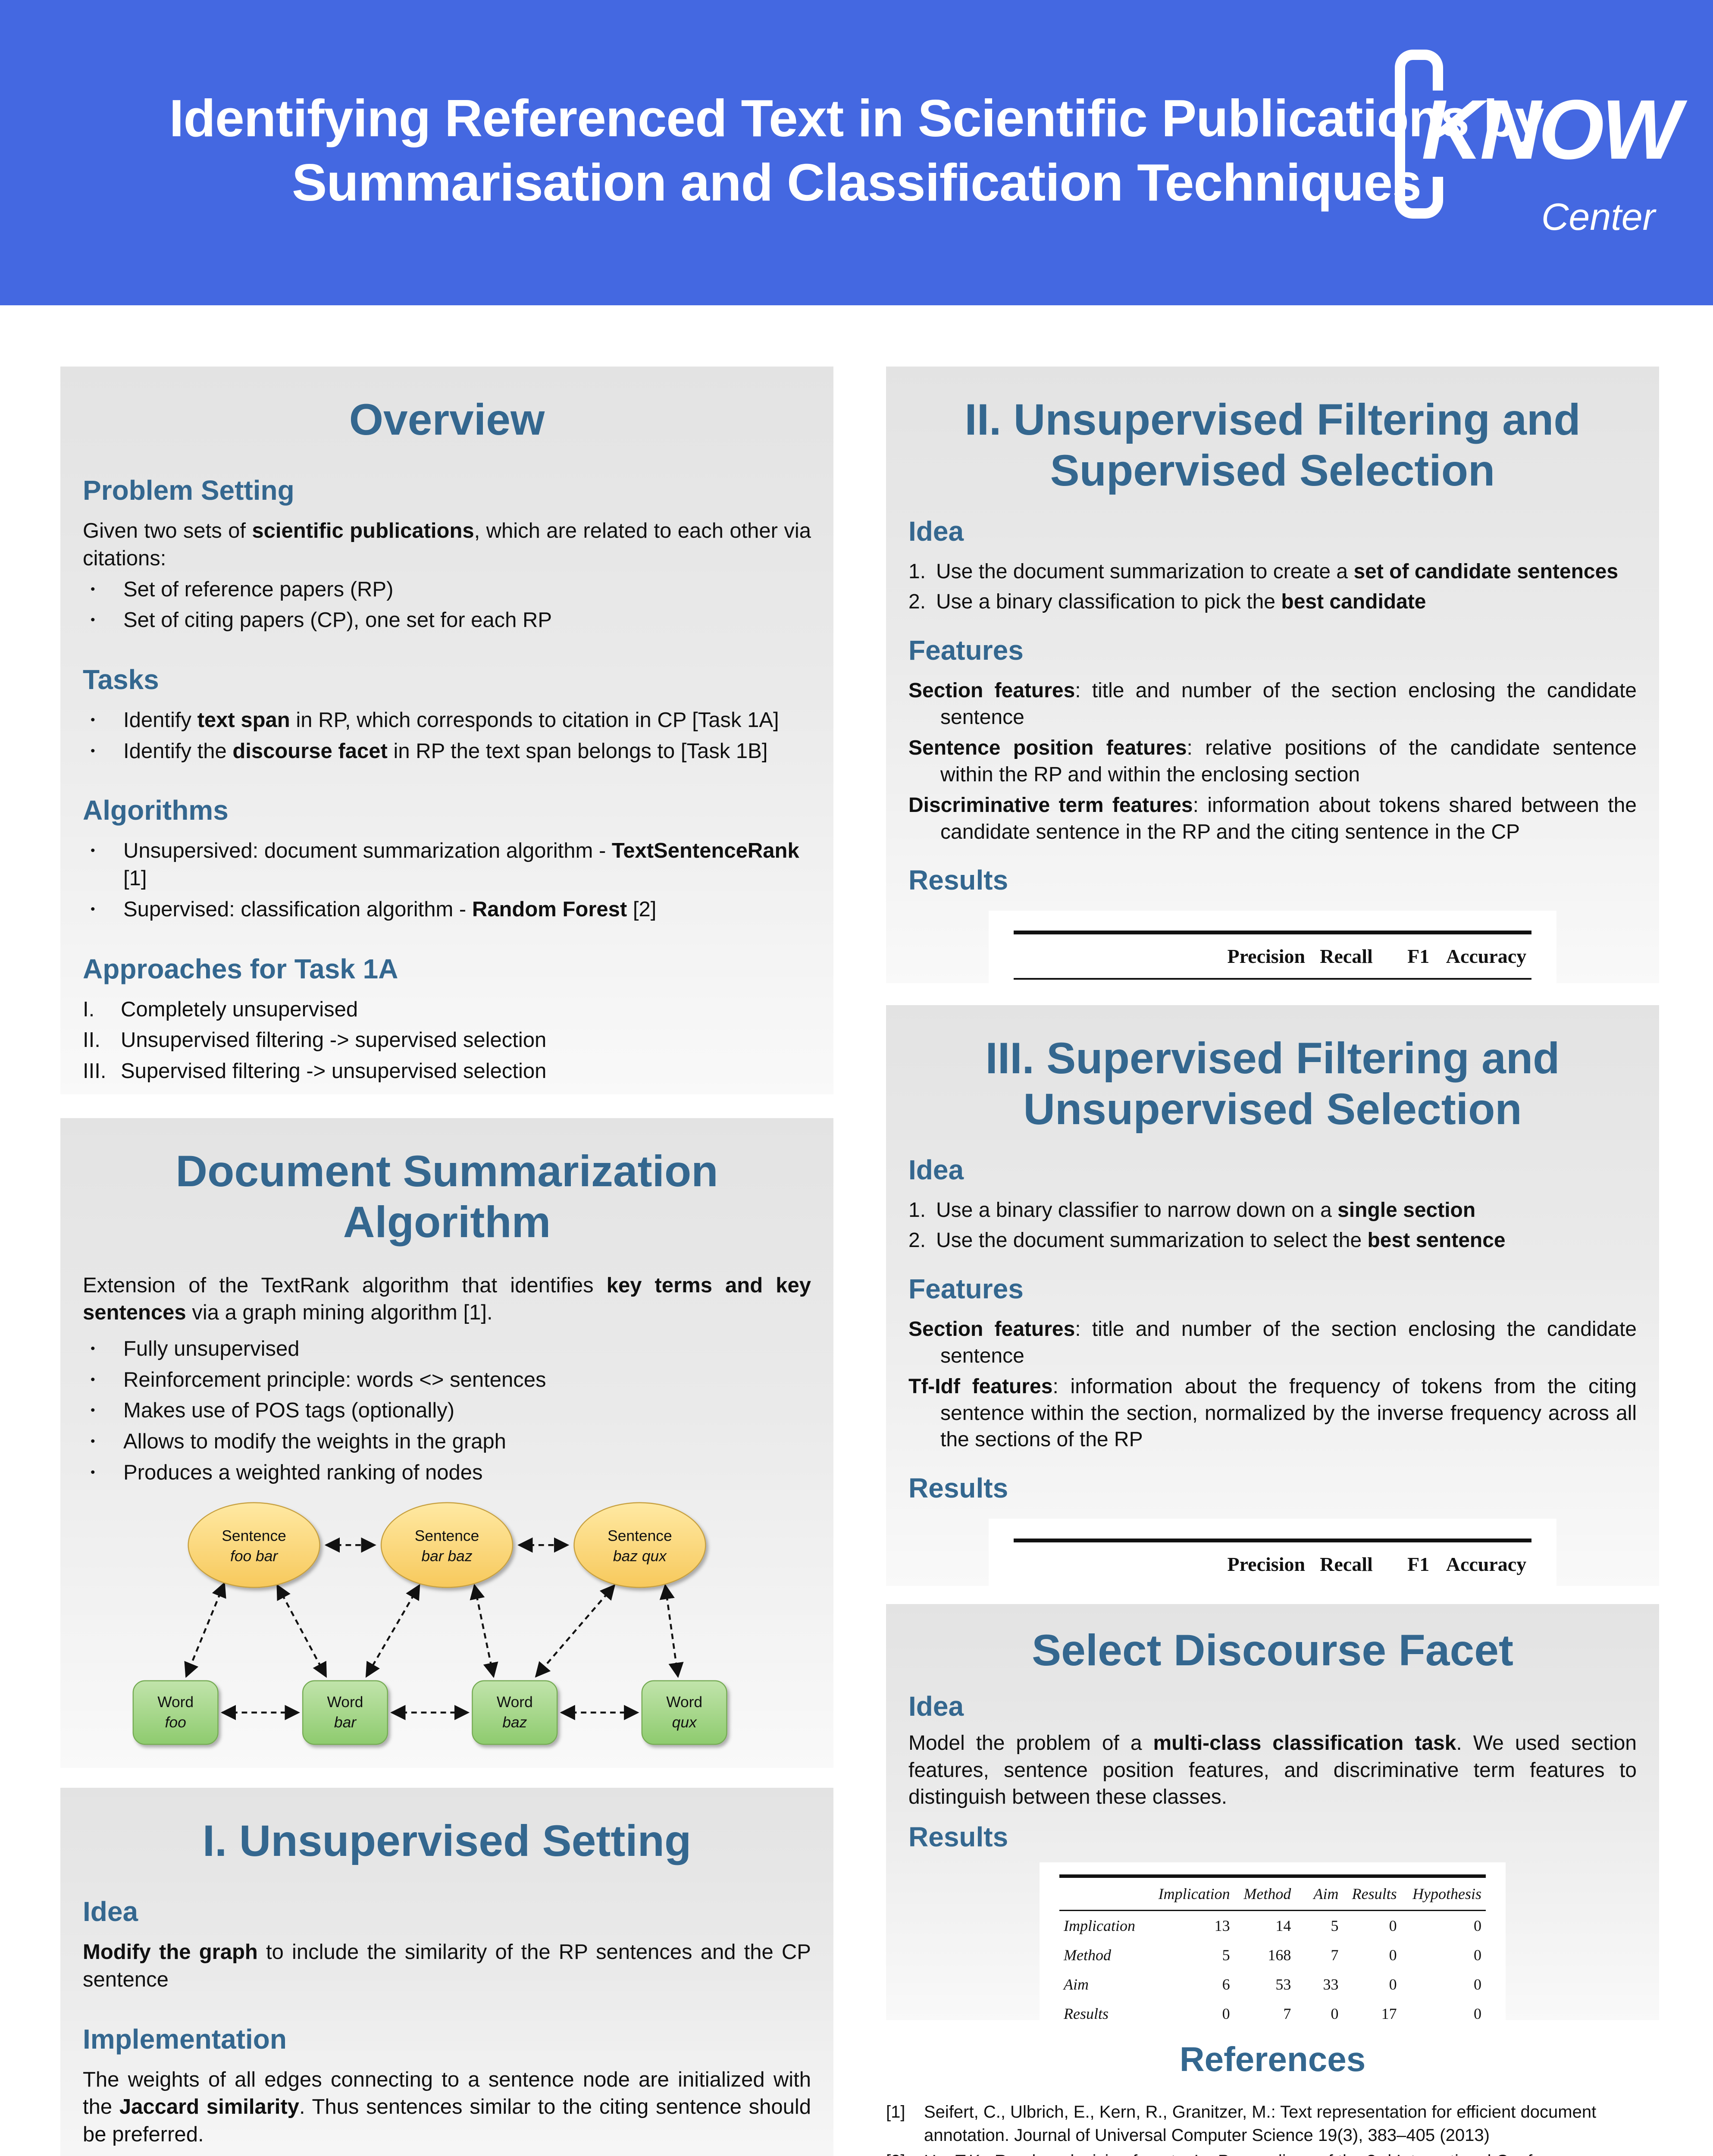  What do you see at coordinates (447, 1473) in the screenshot?
I see `list-item: • Produces a weighted ranking of nodes` at bounding box center [447, 1473].